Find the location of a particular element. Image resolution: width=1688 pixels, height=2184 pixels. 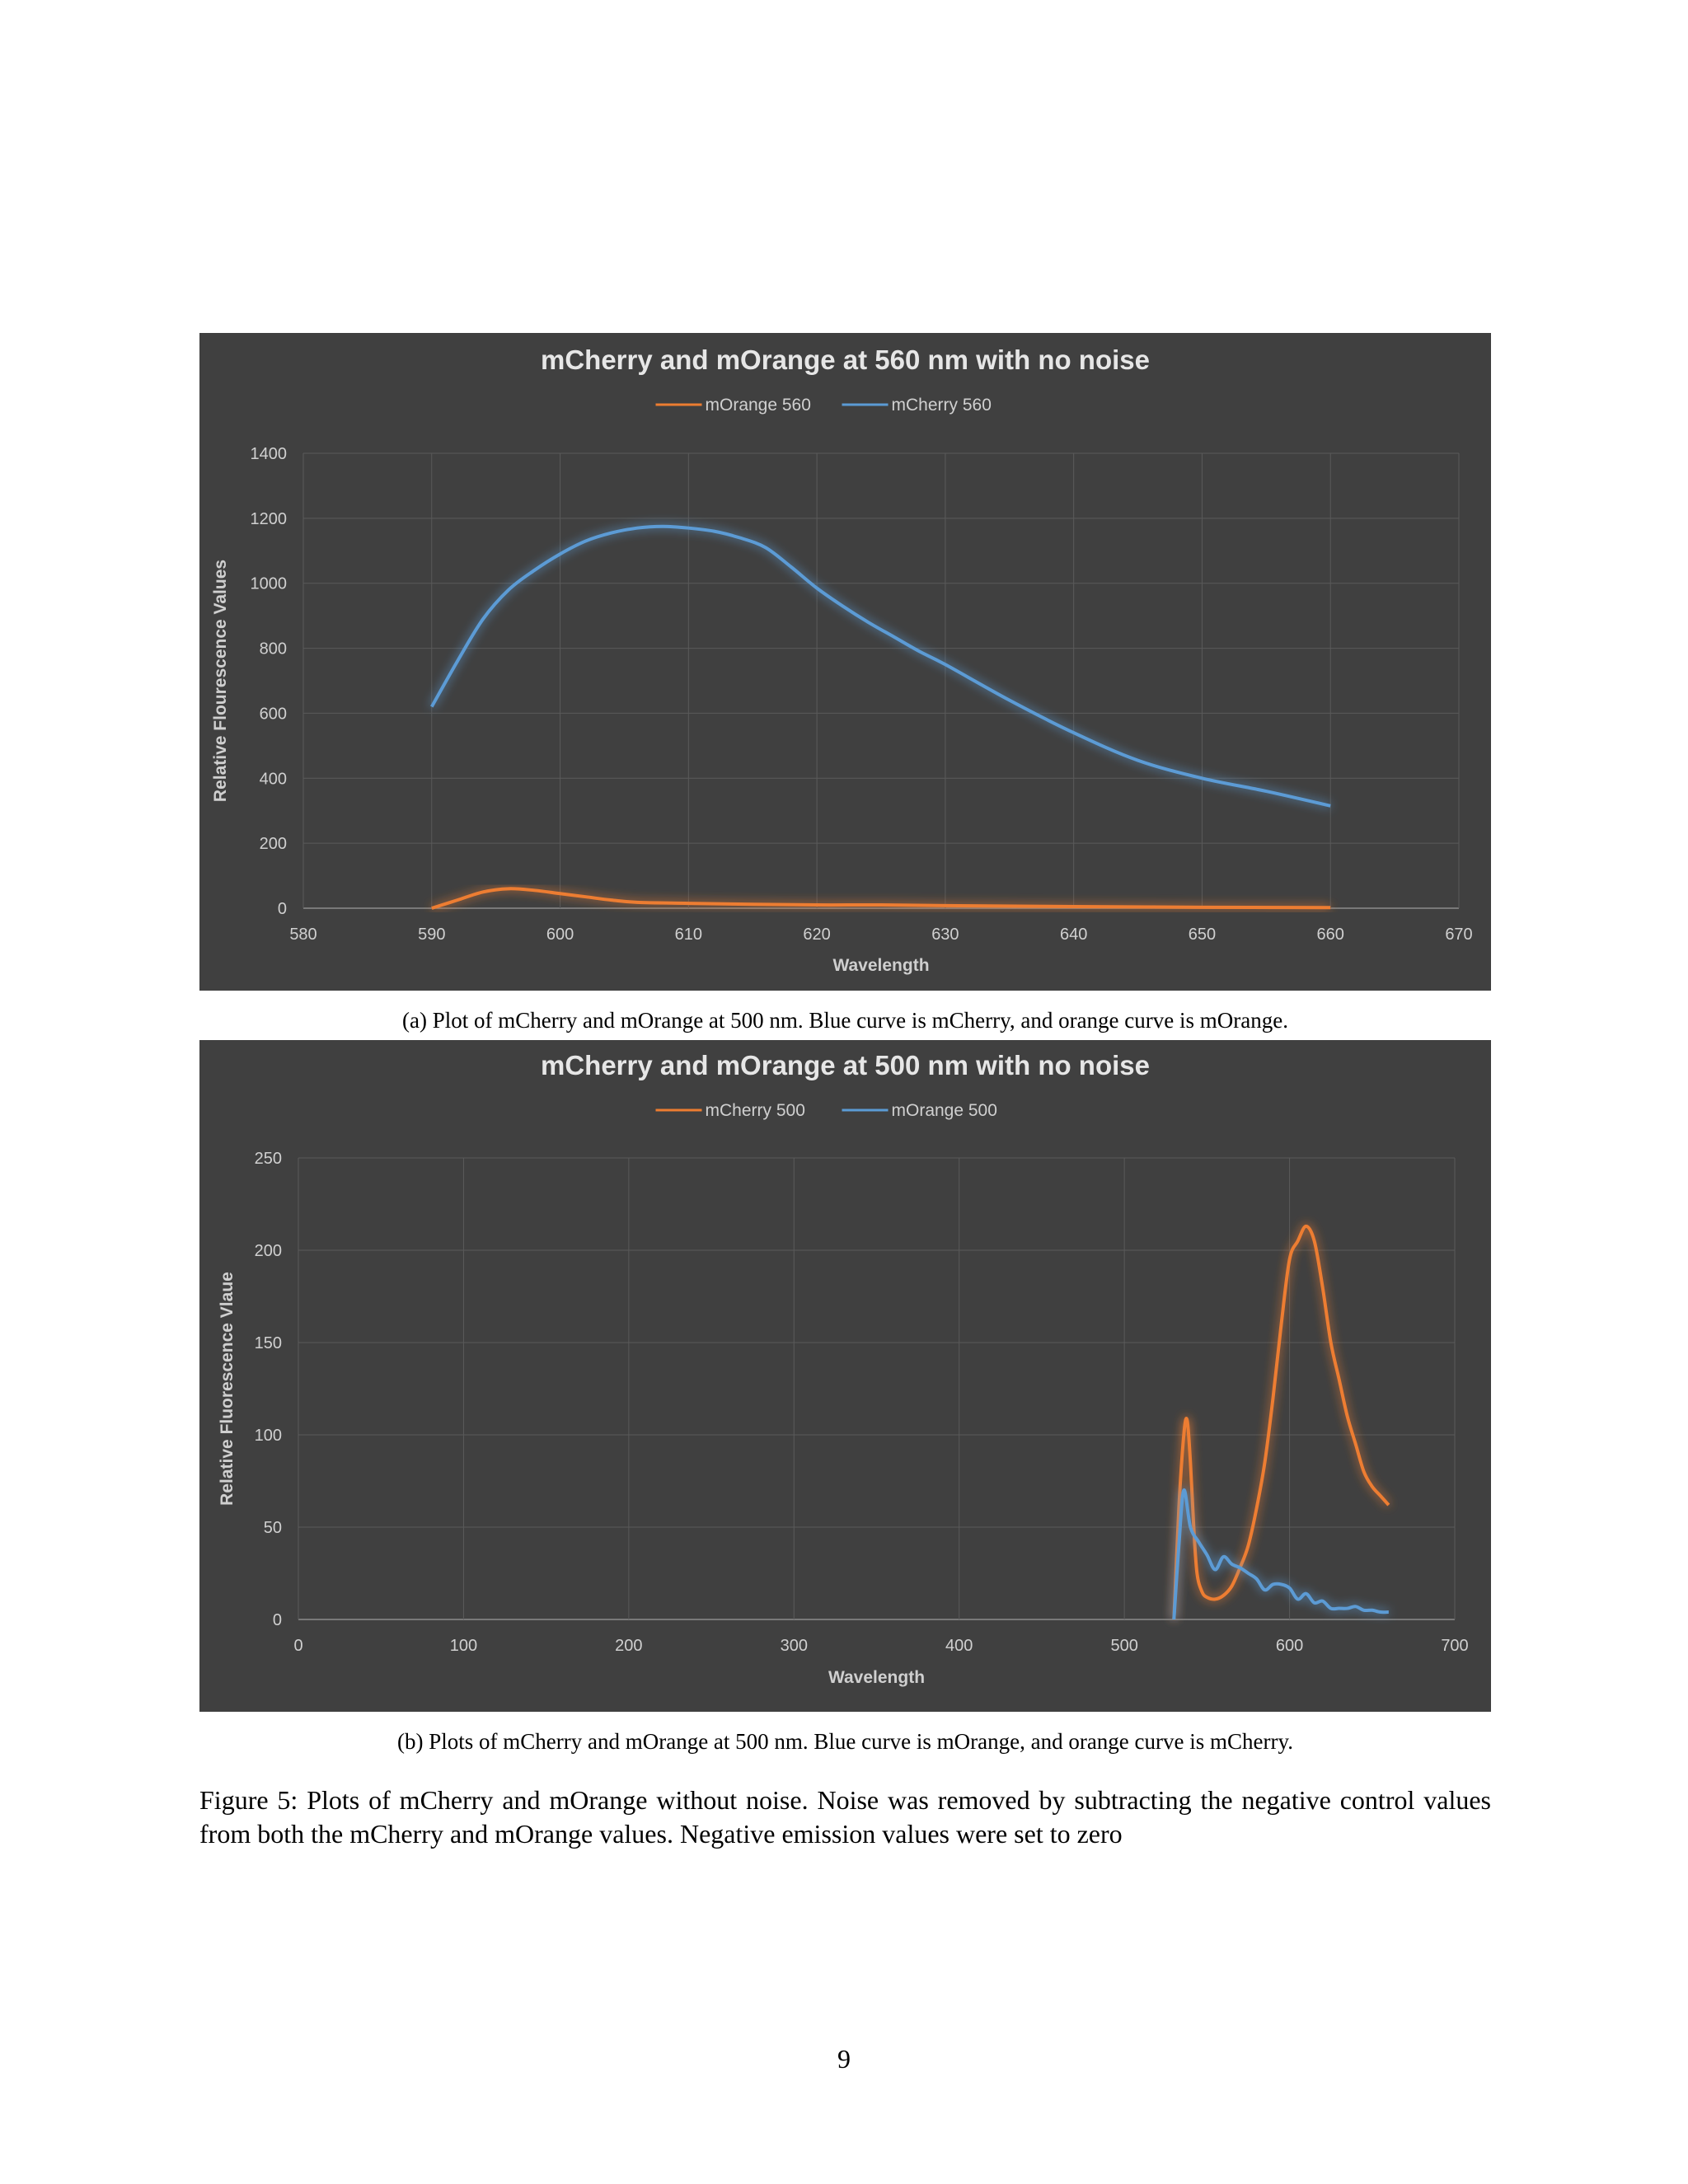

chart-b-xtick-7: 700 is located at coordinates (1455, 1646).